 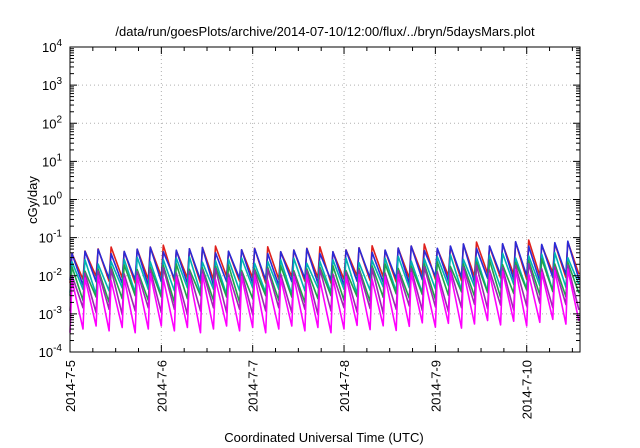 I want to click on y-tick-label: 10⁻⁴, so click(x=51, y=351).